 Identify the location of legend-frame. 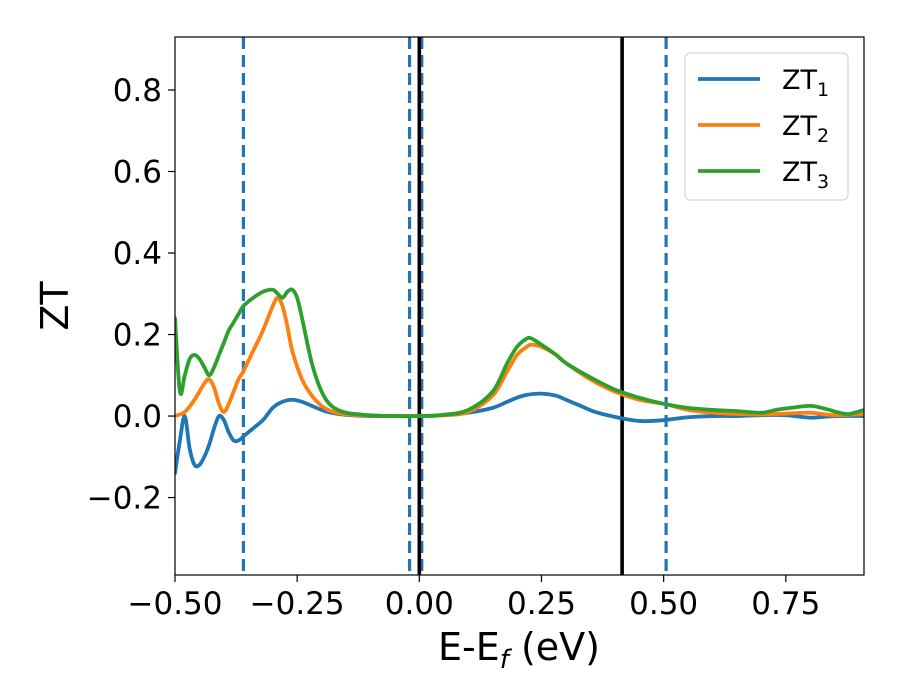
(766, 126).